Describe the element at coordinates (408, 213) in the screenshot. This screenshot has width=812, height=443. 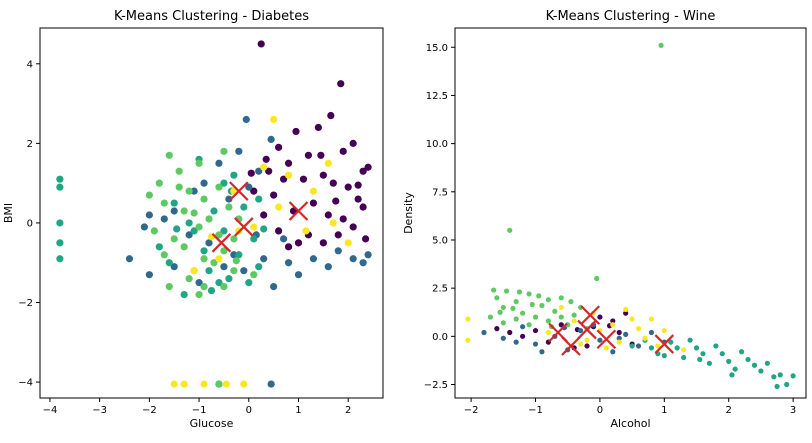
I see `chart-wine-y-axis-label: Density` at that location.